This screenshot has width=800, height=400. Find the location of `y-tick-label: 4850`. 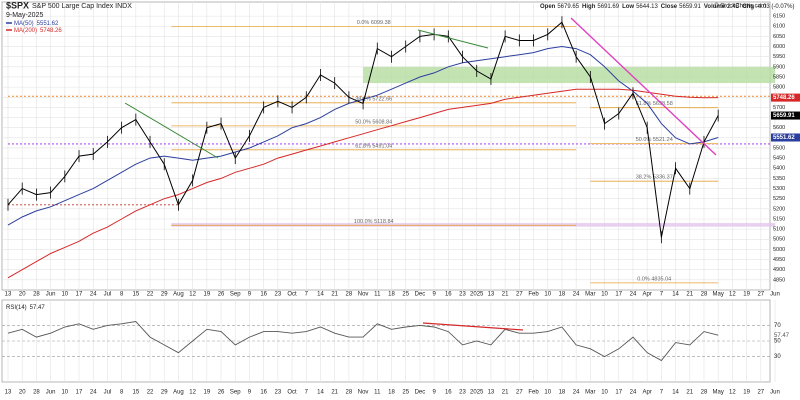

y-tick-label: 4850 is located at coordinates (779, 280).